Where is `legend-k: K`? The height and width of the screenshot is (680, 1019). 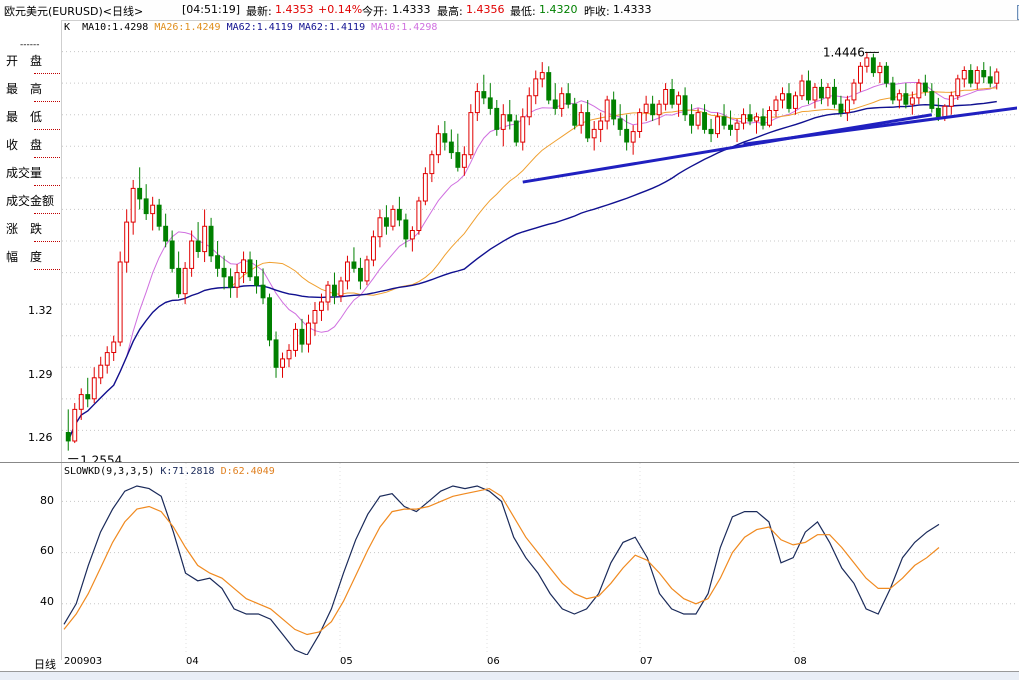 legend-k: K is located at coordinates (67, 27).